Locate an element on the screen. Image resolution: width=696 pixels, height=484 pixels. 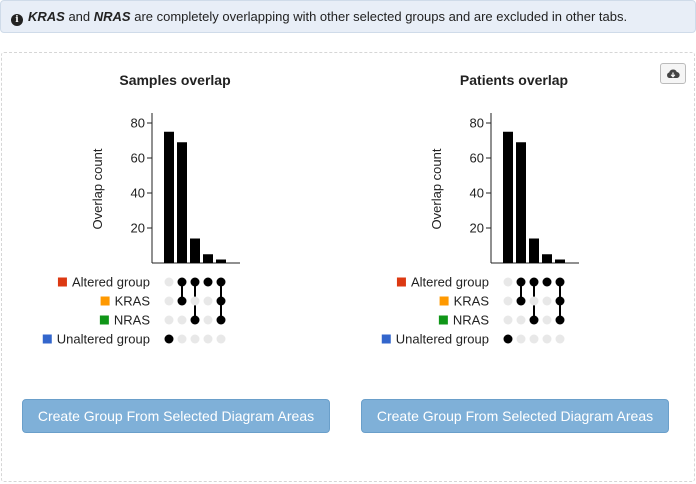
samples-y-tick-label: 20 is located at coordinates (138, 228).